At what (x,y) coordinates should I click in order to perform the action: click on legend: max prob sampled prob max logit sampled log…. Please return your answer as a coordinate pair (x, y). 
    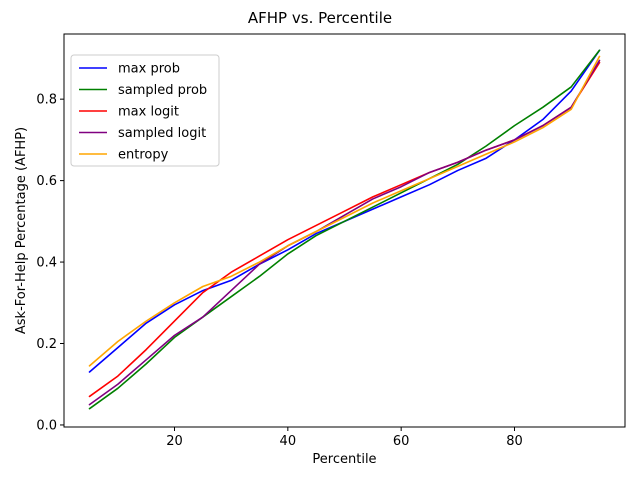
    Looking at the image, I should click on (145, 110).